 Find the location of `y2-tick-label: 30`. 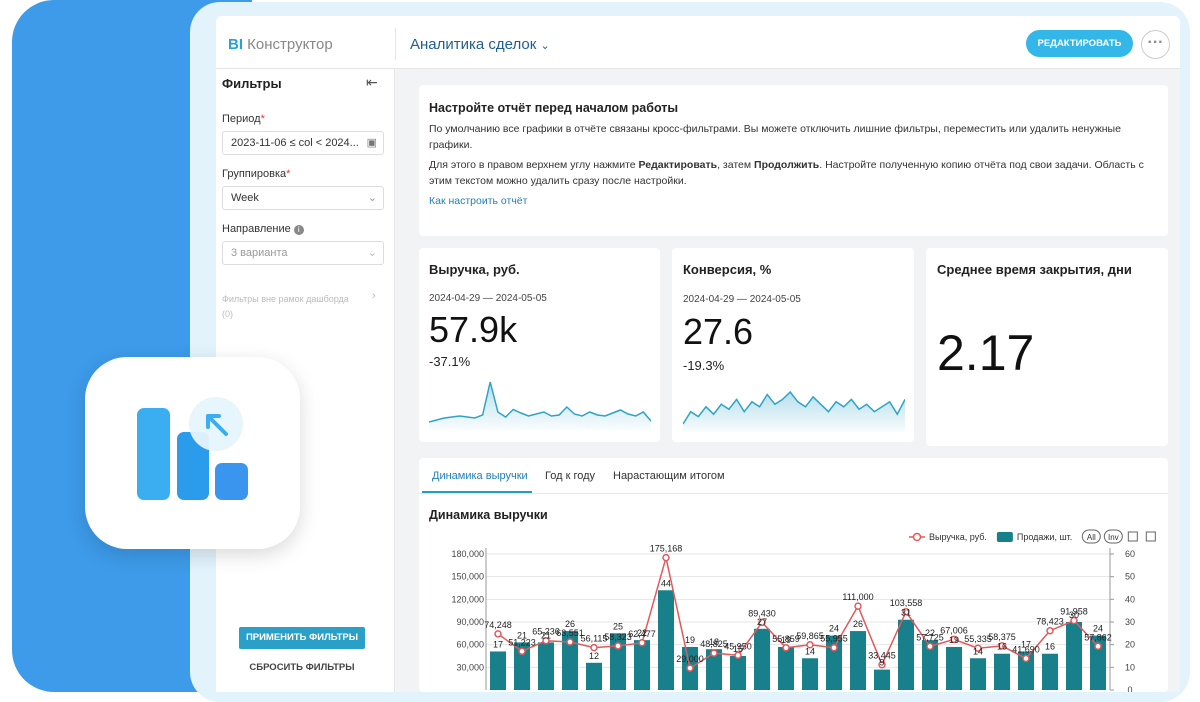

y2-tick-label: 30 is located at coordinates (1130, 622).